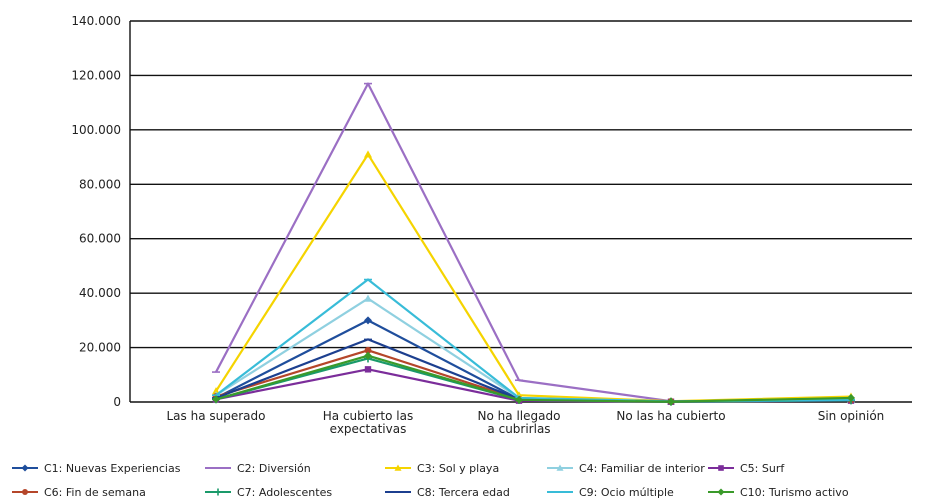 Image resolution: width=928 pixels, height=503 pixels. What do you see at coordinates (458, 468) in the screenshot?
I see `legend-label: C3: Sol y playa` at bounding box center [458, 468].